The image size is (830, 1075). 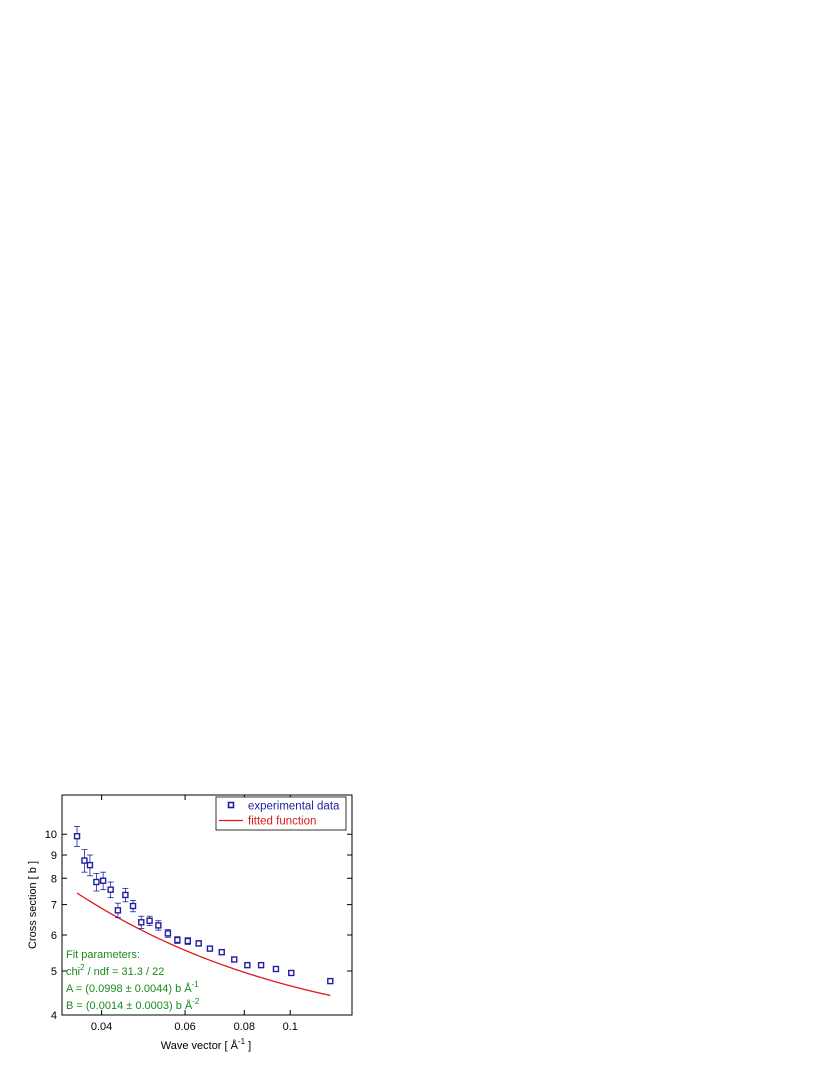 What do you see at coordinates (54, 906) in the screenshot?
I see `y-tick-label: 7` at bounding box center [54, 906].